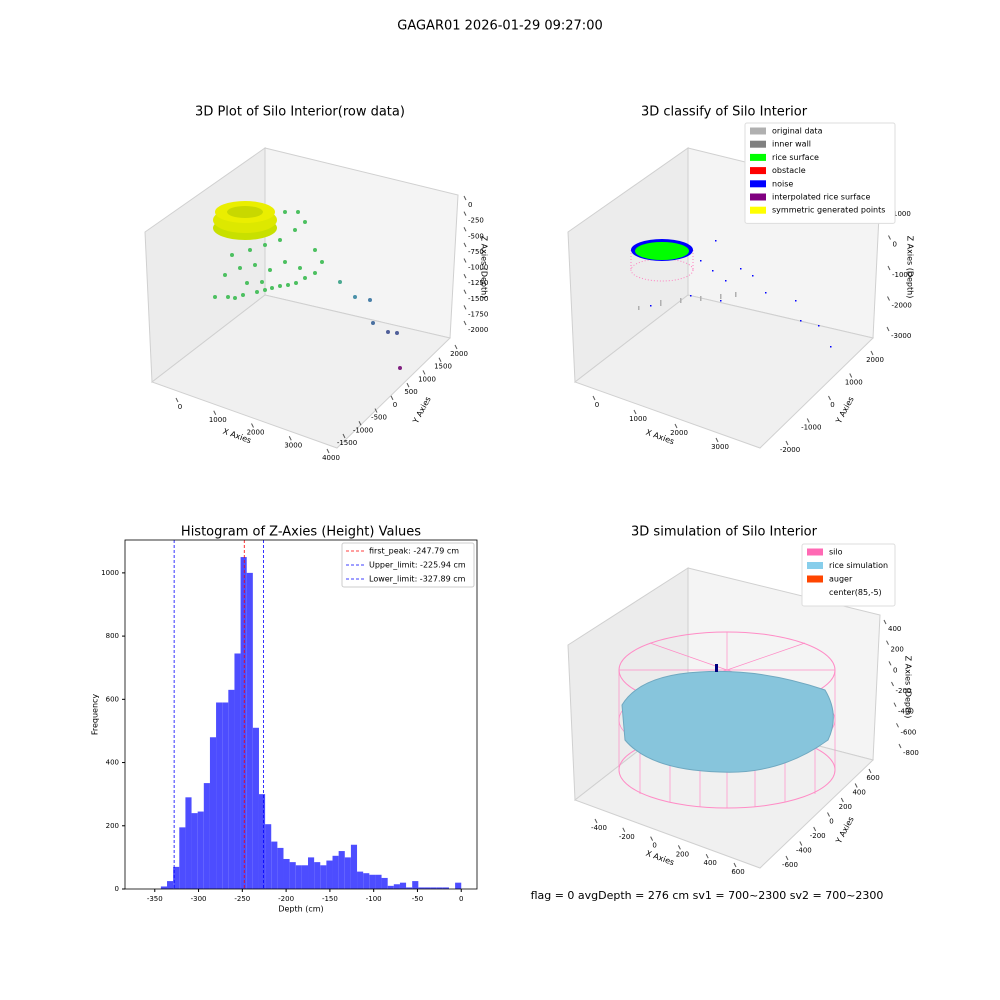 Image resolution: width=1000 pixels, height=1000 pixels. Describe the element at coordinates (417, 565) in the screenshot. I see `legend-label: Upper_limit: -225.94 cm` at that location.